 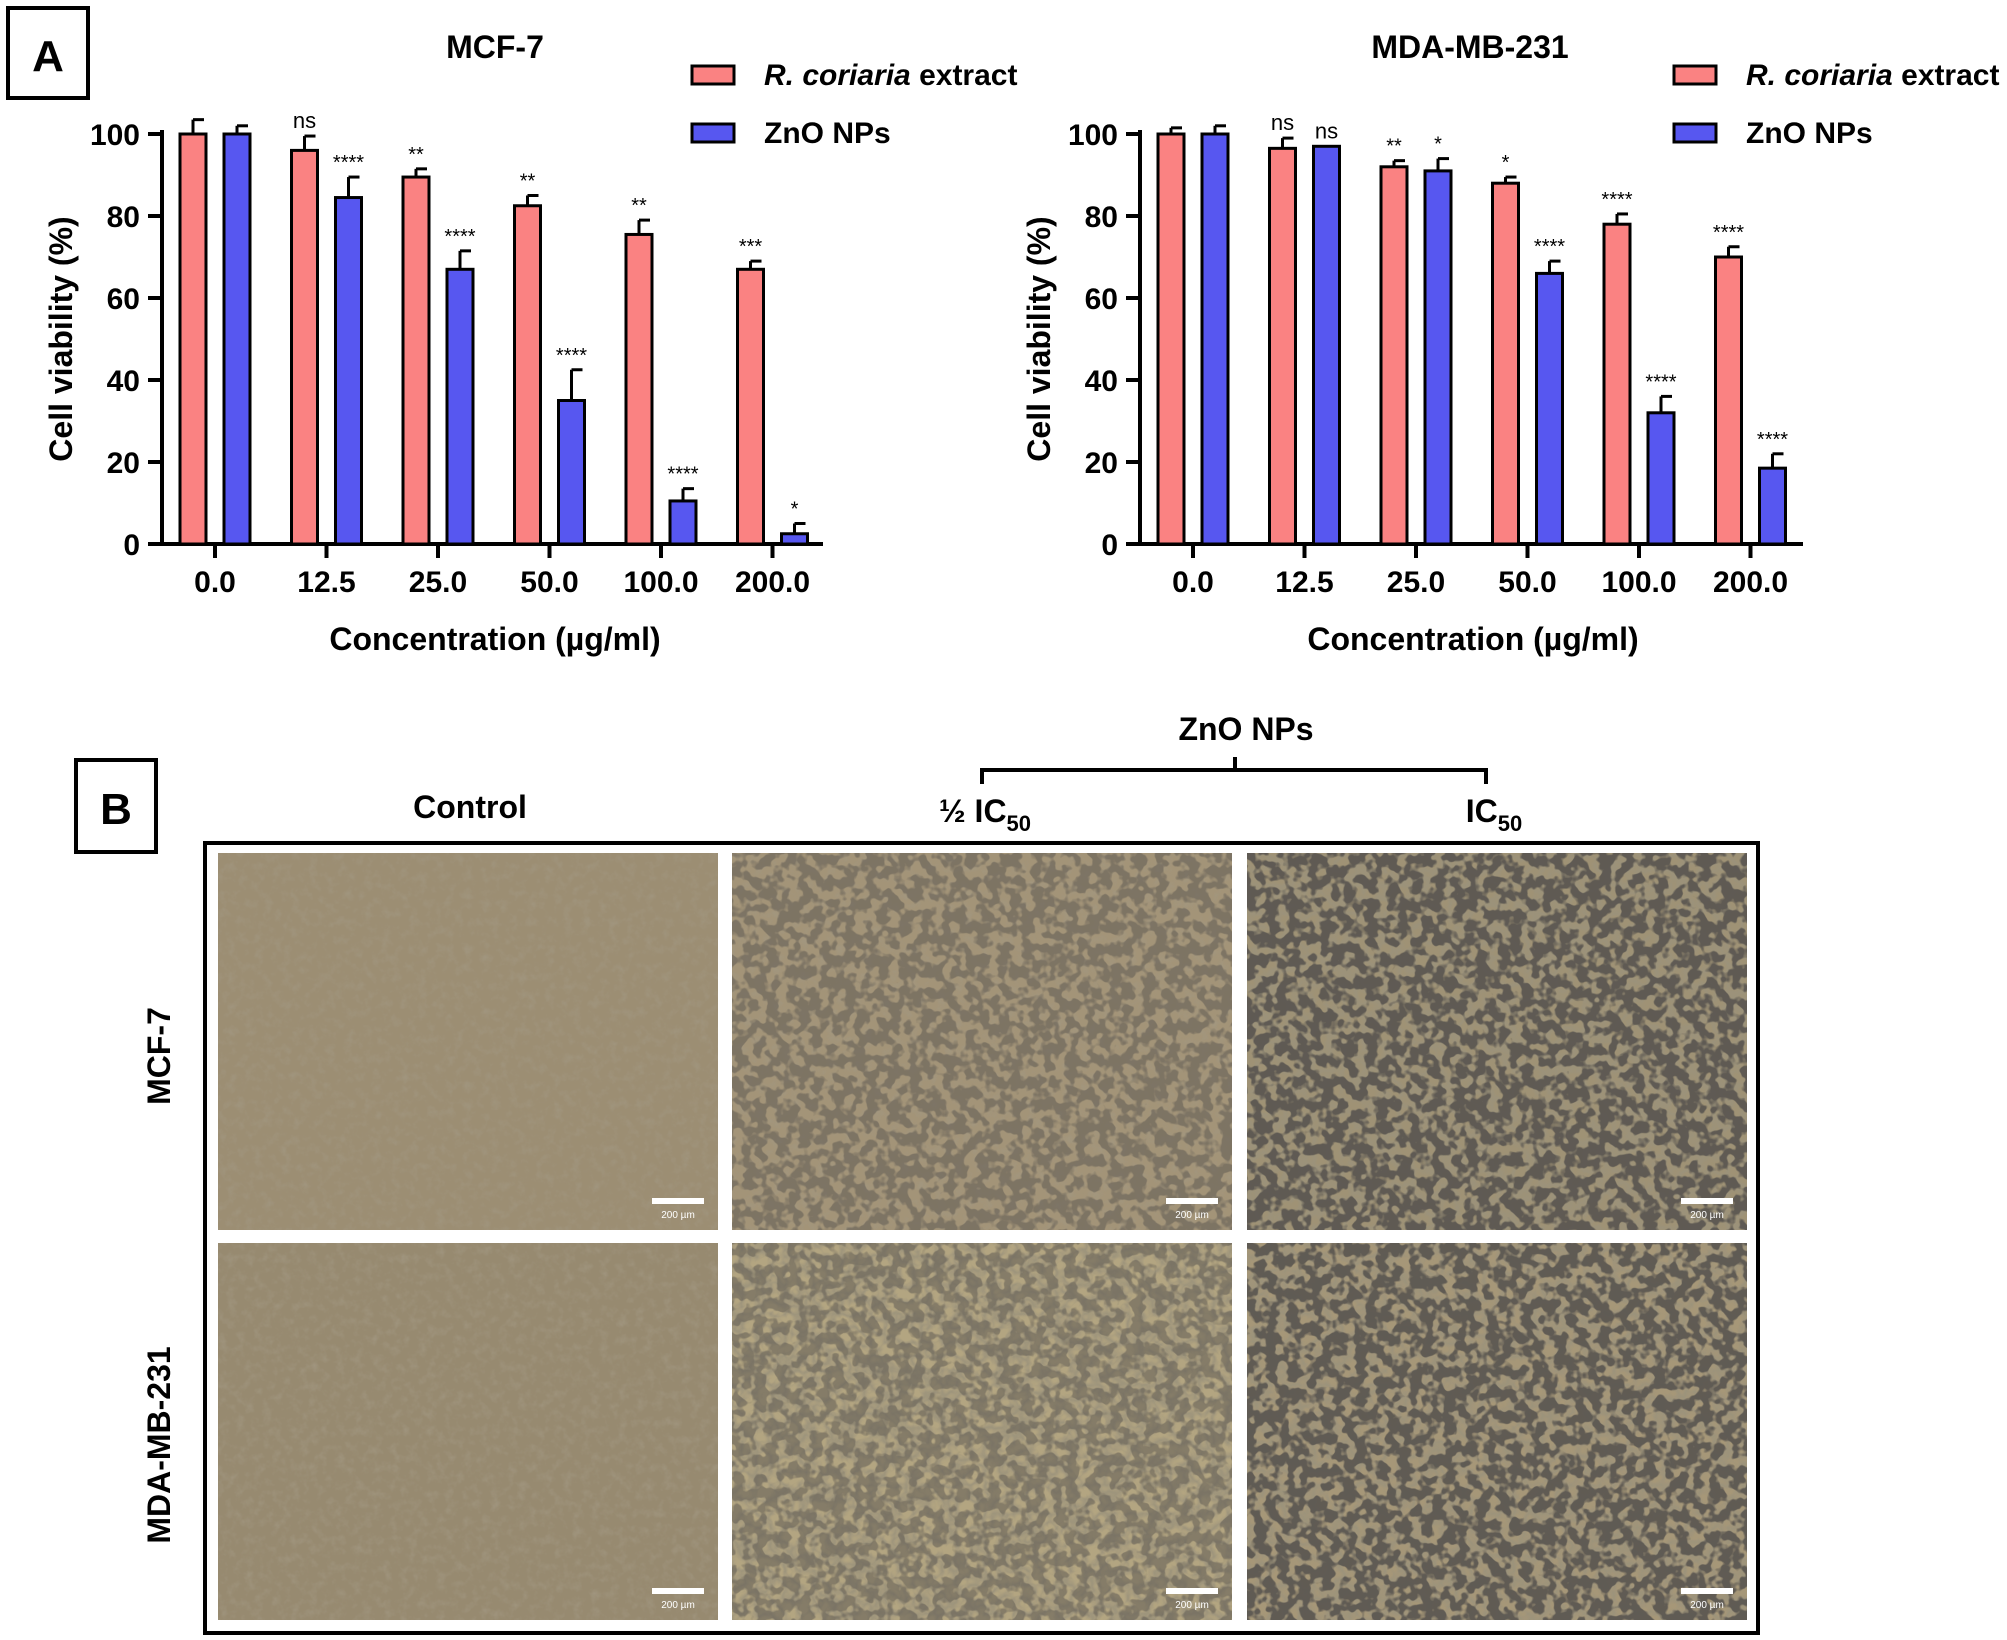 I want to click on micrograph-mcf7-control: 200 µm, so click(x=468, y=1041).